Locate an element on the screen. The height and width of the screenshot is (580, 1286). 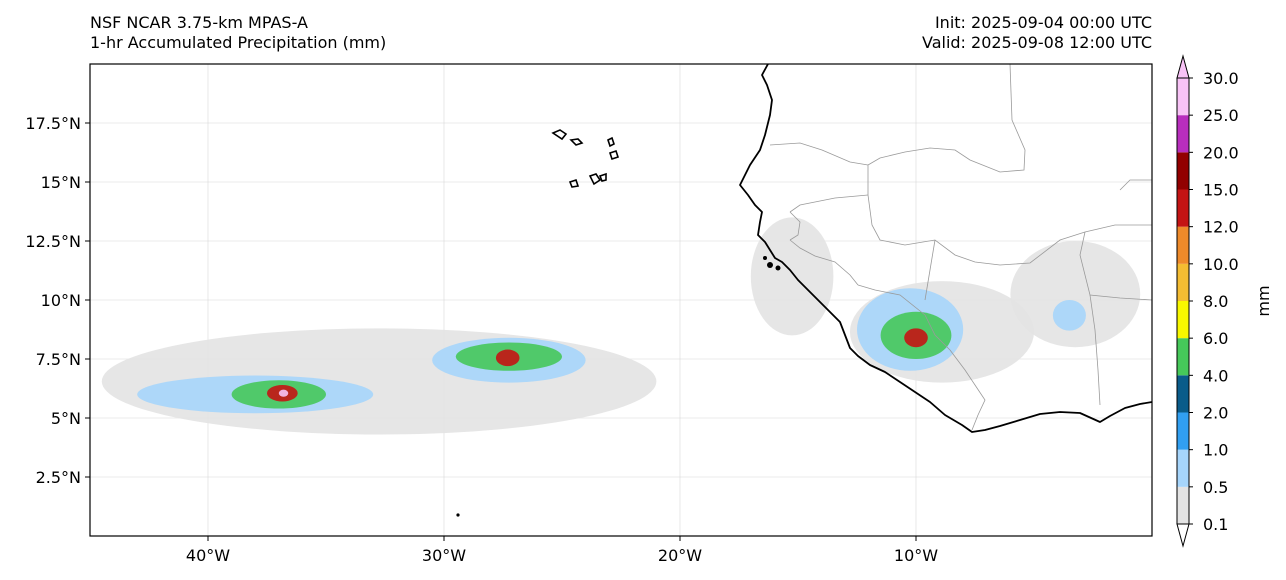
colorbar-tick-label: 20.0 is located at coordinates (1221, 152).